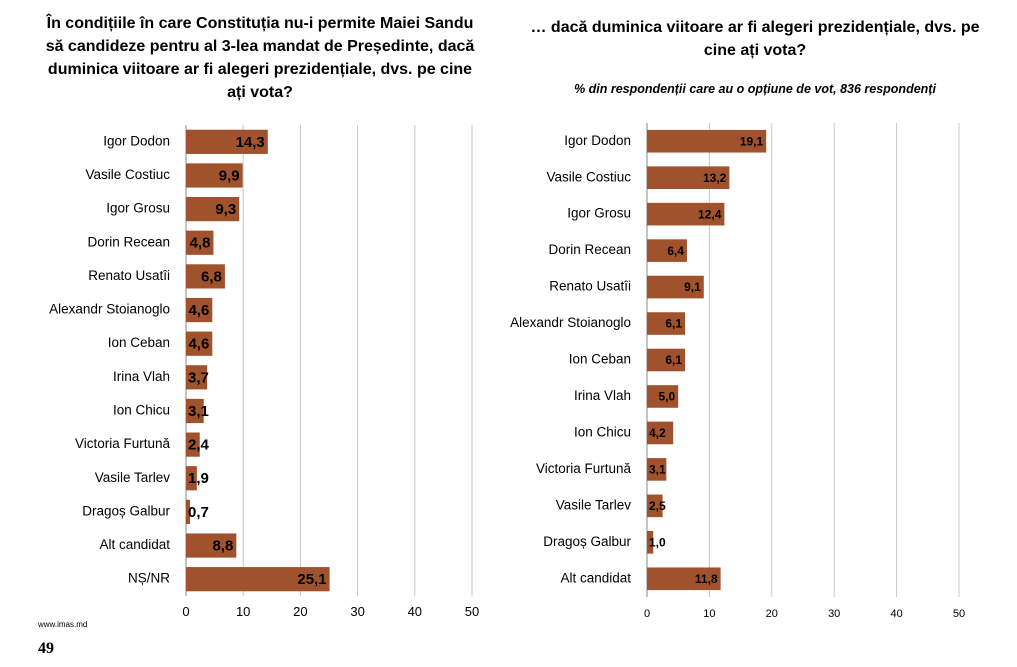 Image resolution: width=1017 pixels, height=667 pixels. I want to click on value-label-3: 4,8, so click(200, 243).